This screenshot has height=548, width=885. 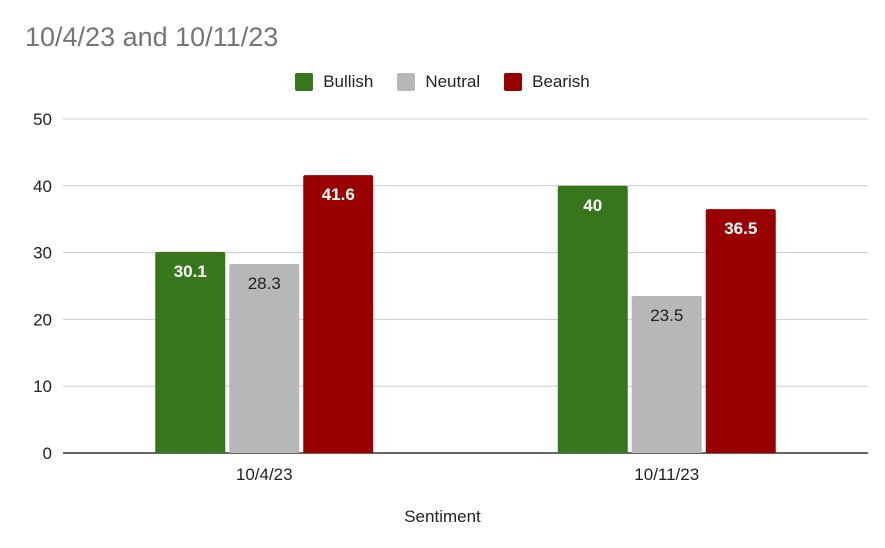 I want to click on data-label: 41.6, so click(x=338, y=194).